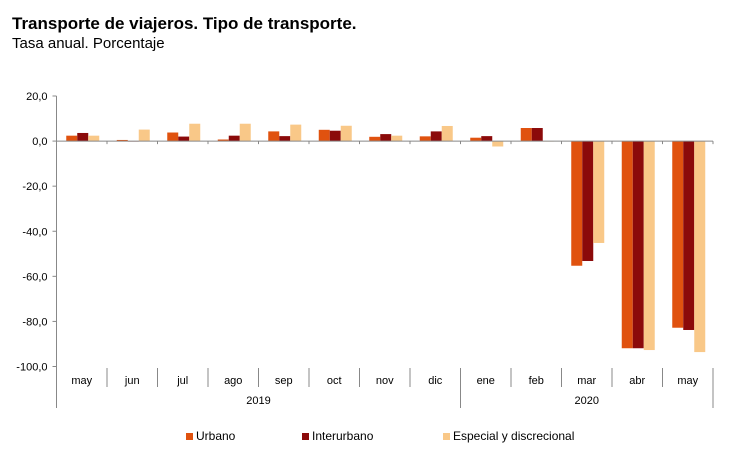 Image resolution: width=750 pixels, height=468 pixels. Describe the element at coordinates (536, 381) in the screenshot. I see `x-tick-label: feb` at that location.